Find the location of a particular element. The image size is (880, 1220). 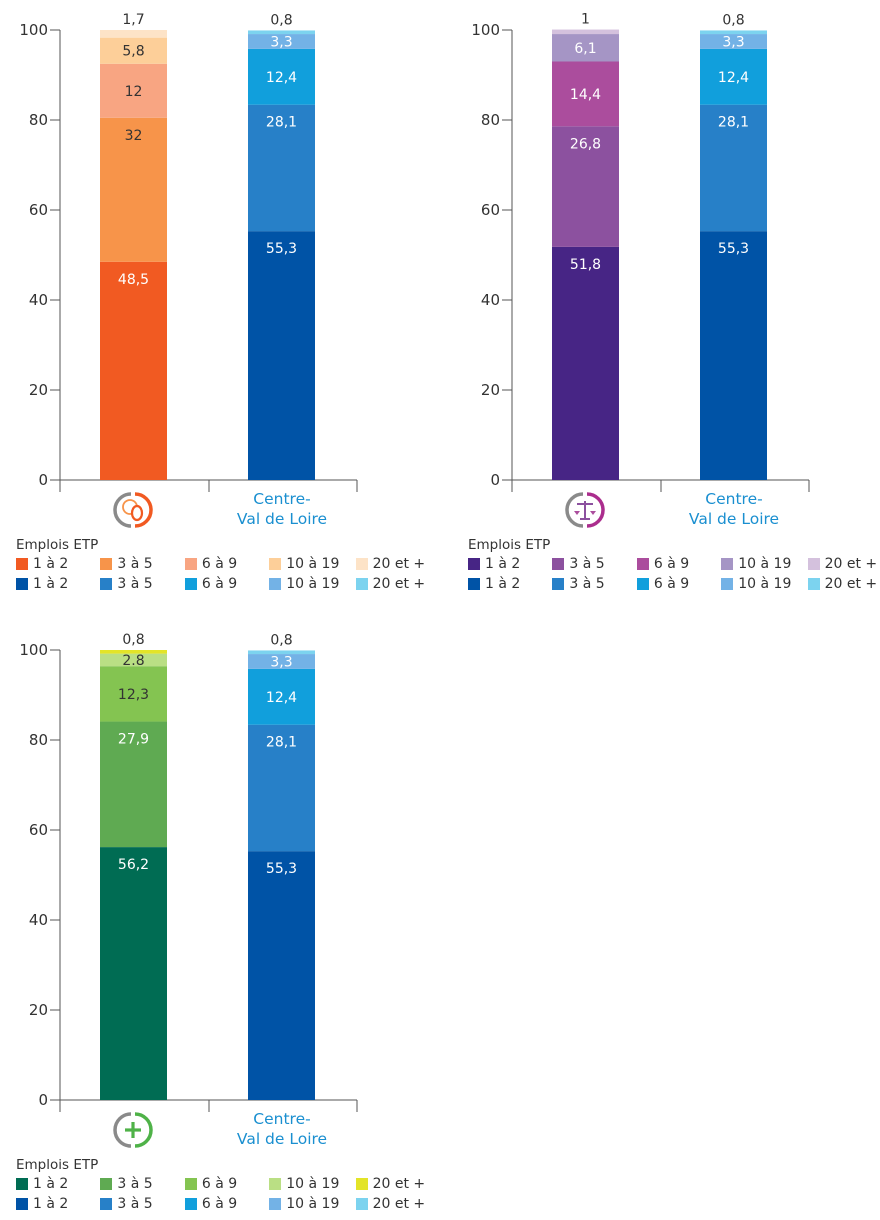

coins-icon is located at coordinates (133, 510).